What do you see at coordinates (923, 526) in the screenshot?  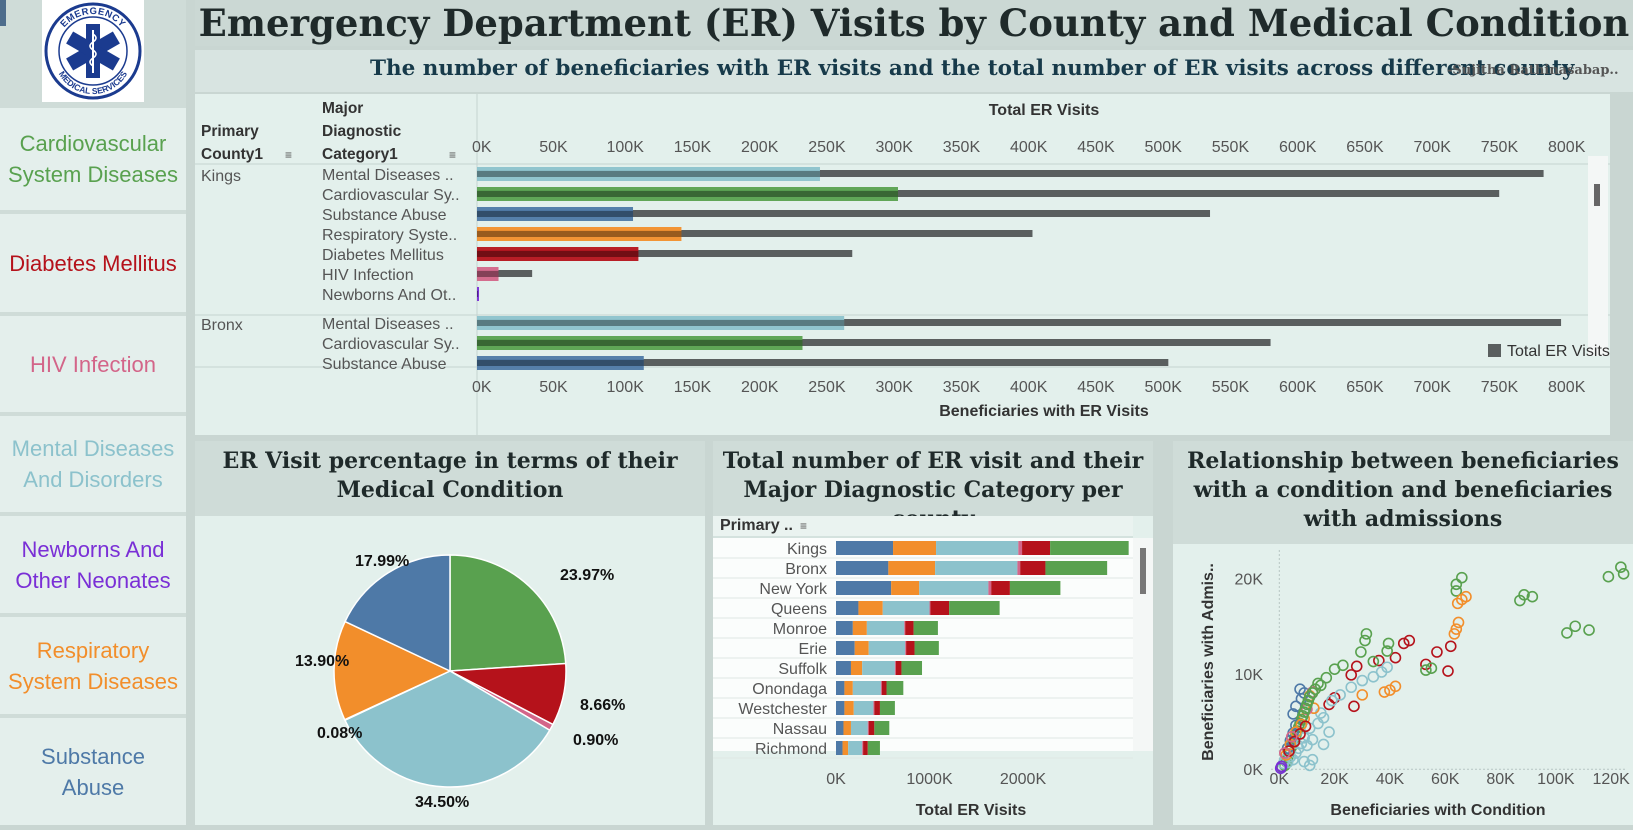 I see `header-strip` at bounding box center [923, 526].